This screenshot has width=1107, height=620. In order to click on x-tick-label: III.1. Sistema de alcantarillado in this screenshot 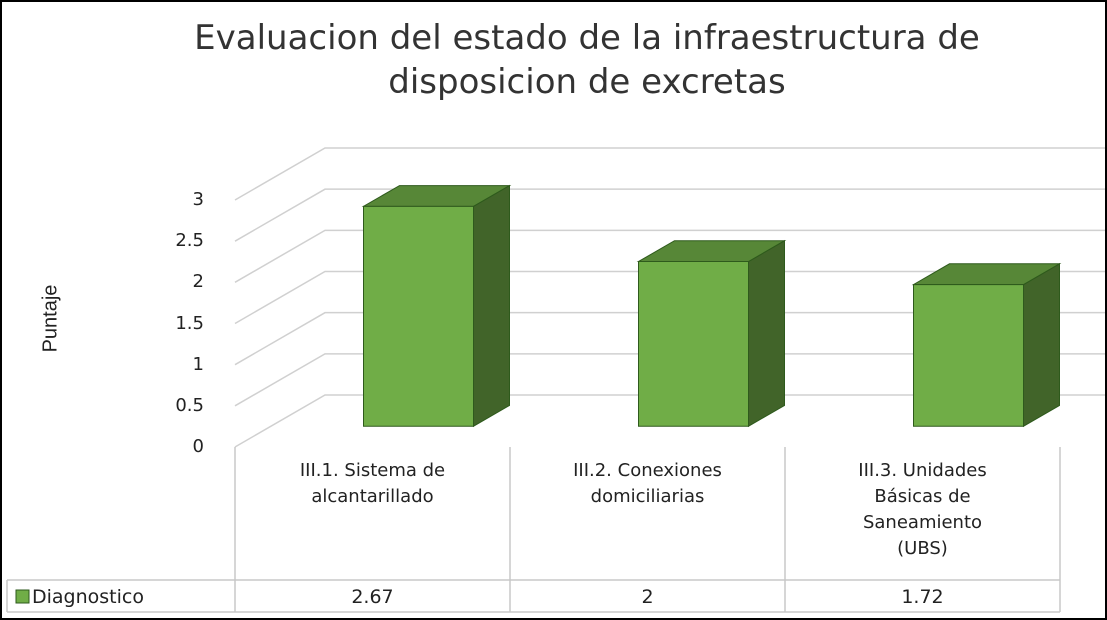, I will do `click(372, 483)`.